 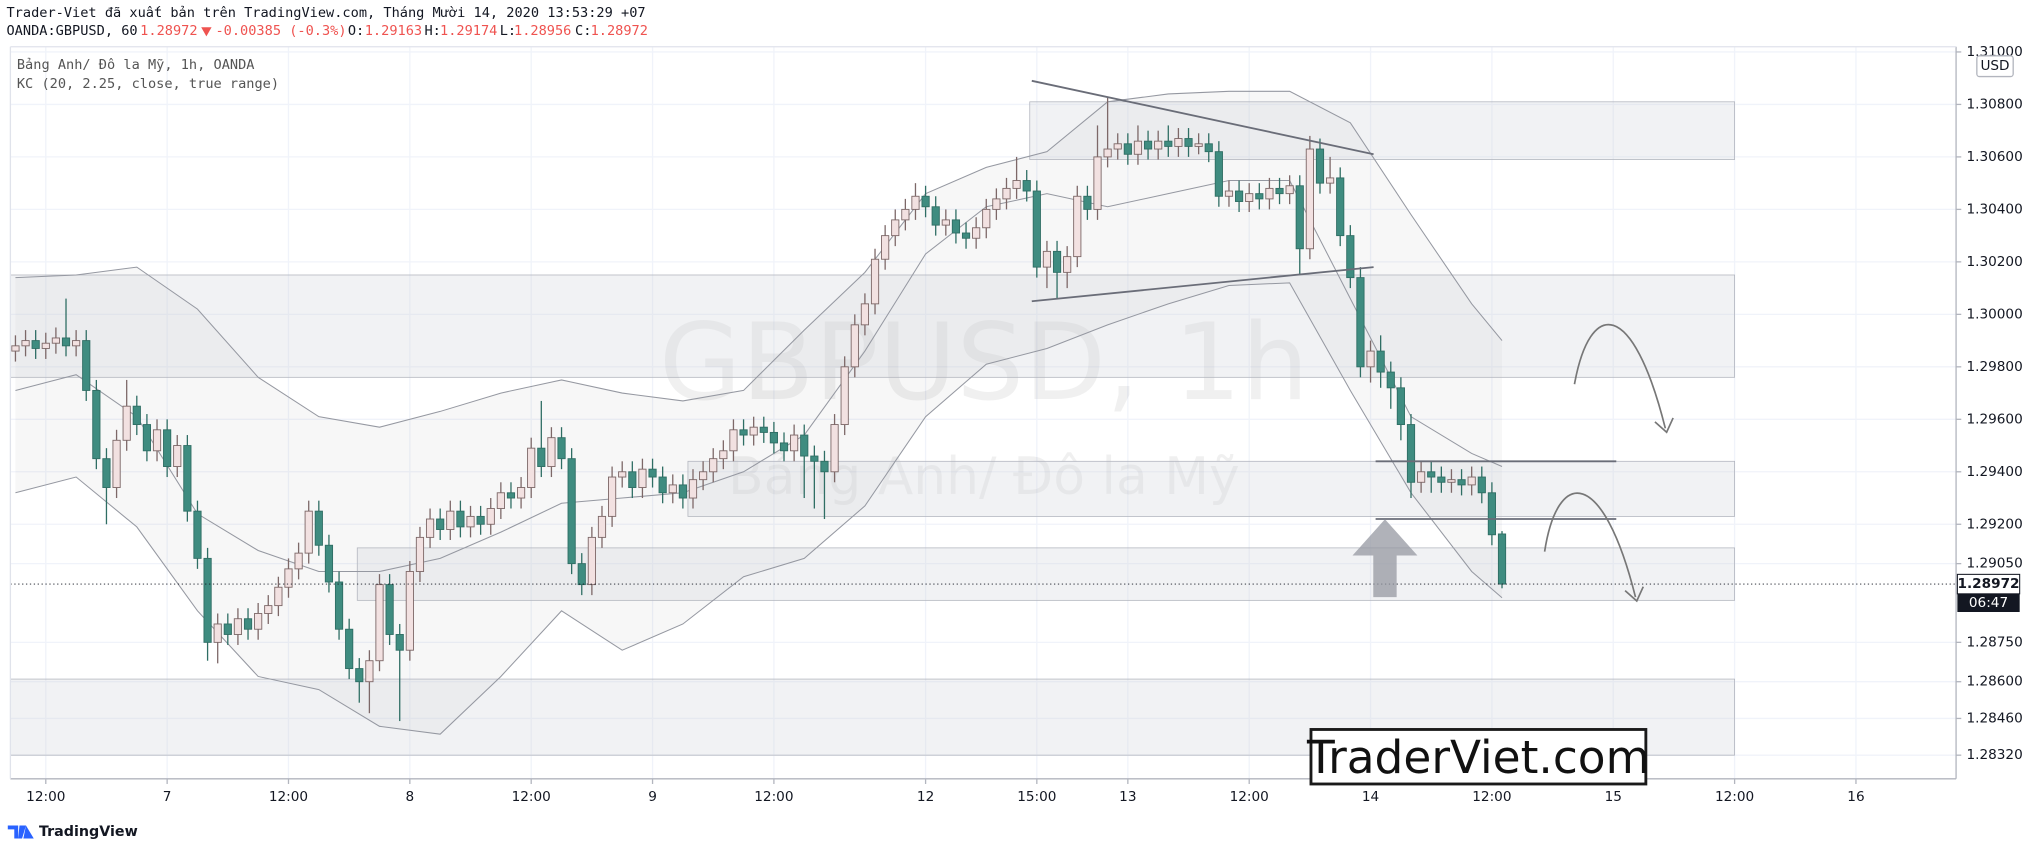 I want to click on y-tick-label: 1.28320, so click(x=1994, y=755).